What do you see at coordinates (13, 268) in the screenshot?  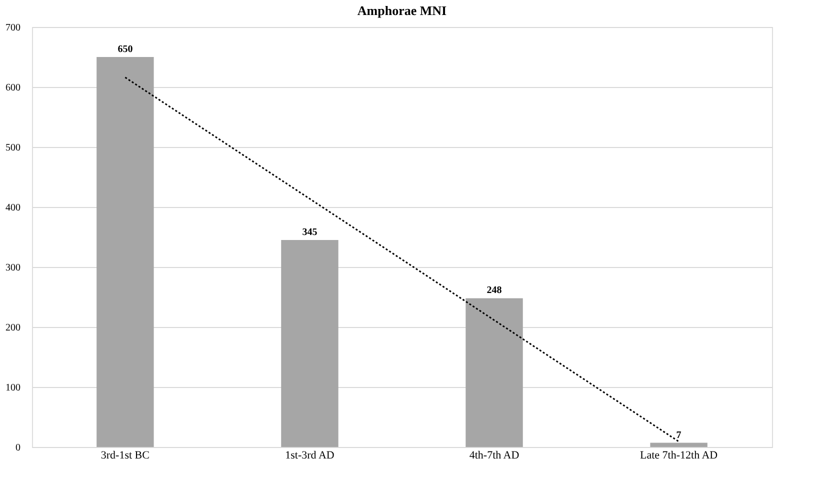 I see `y-tick-label: 300` at bounding box center [13, 268].